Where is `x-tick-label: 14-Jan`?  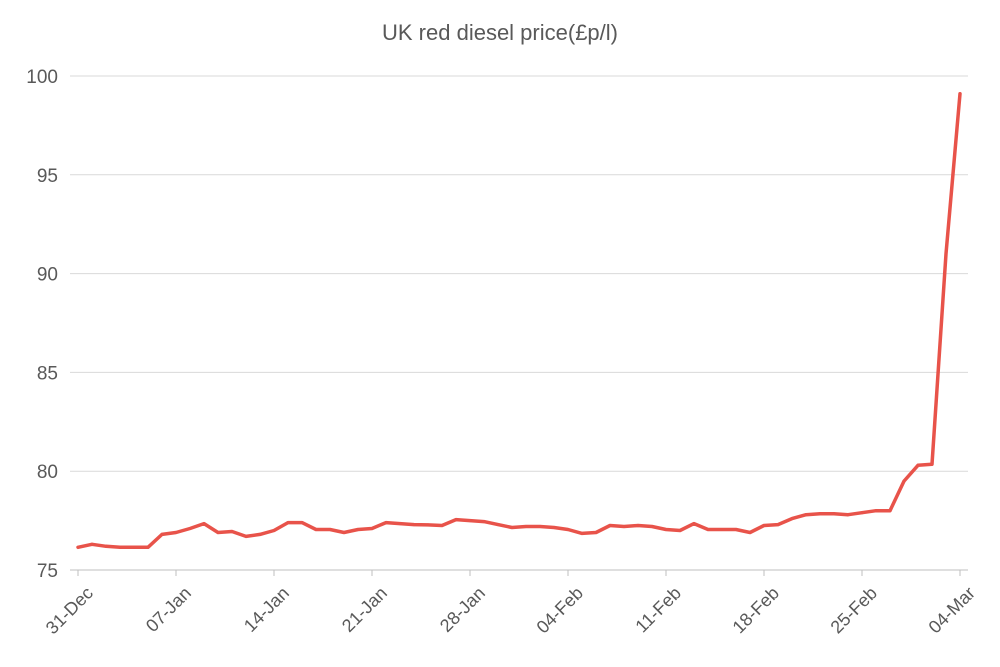 x-tick-label: 14-Jan is located at coordinates (266, 609).